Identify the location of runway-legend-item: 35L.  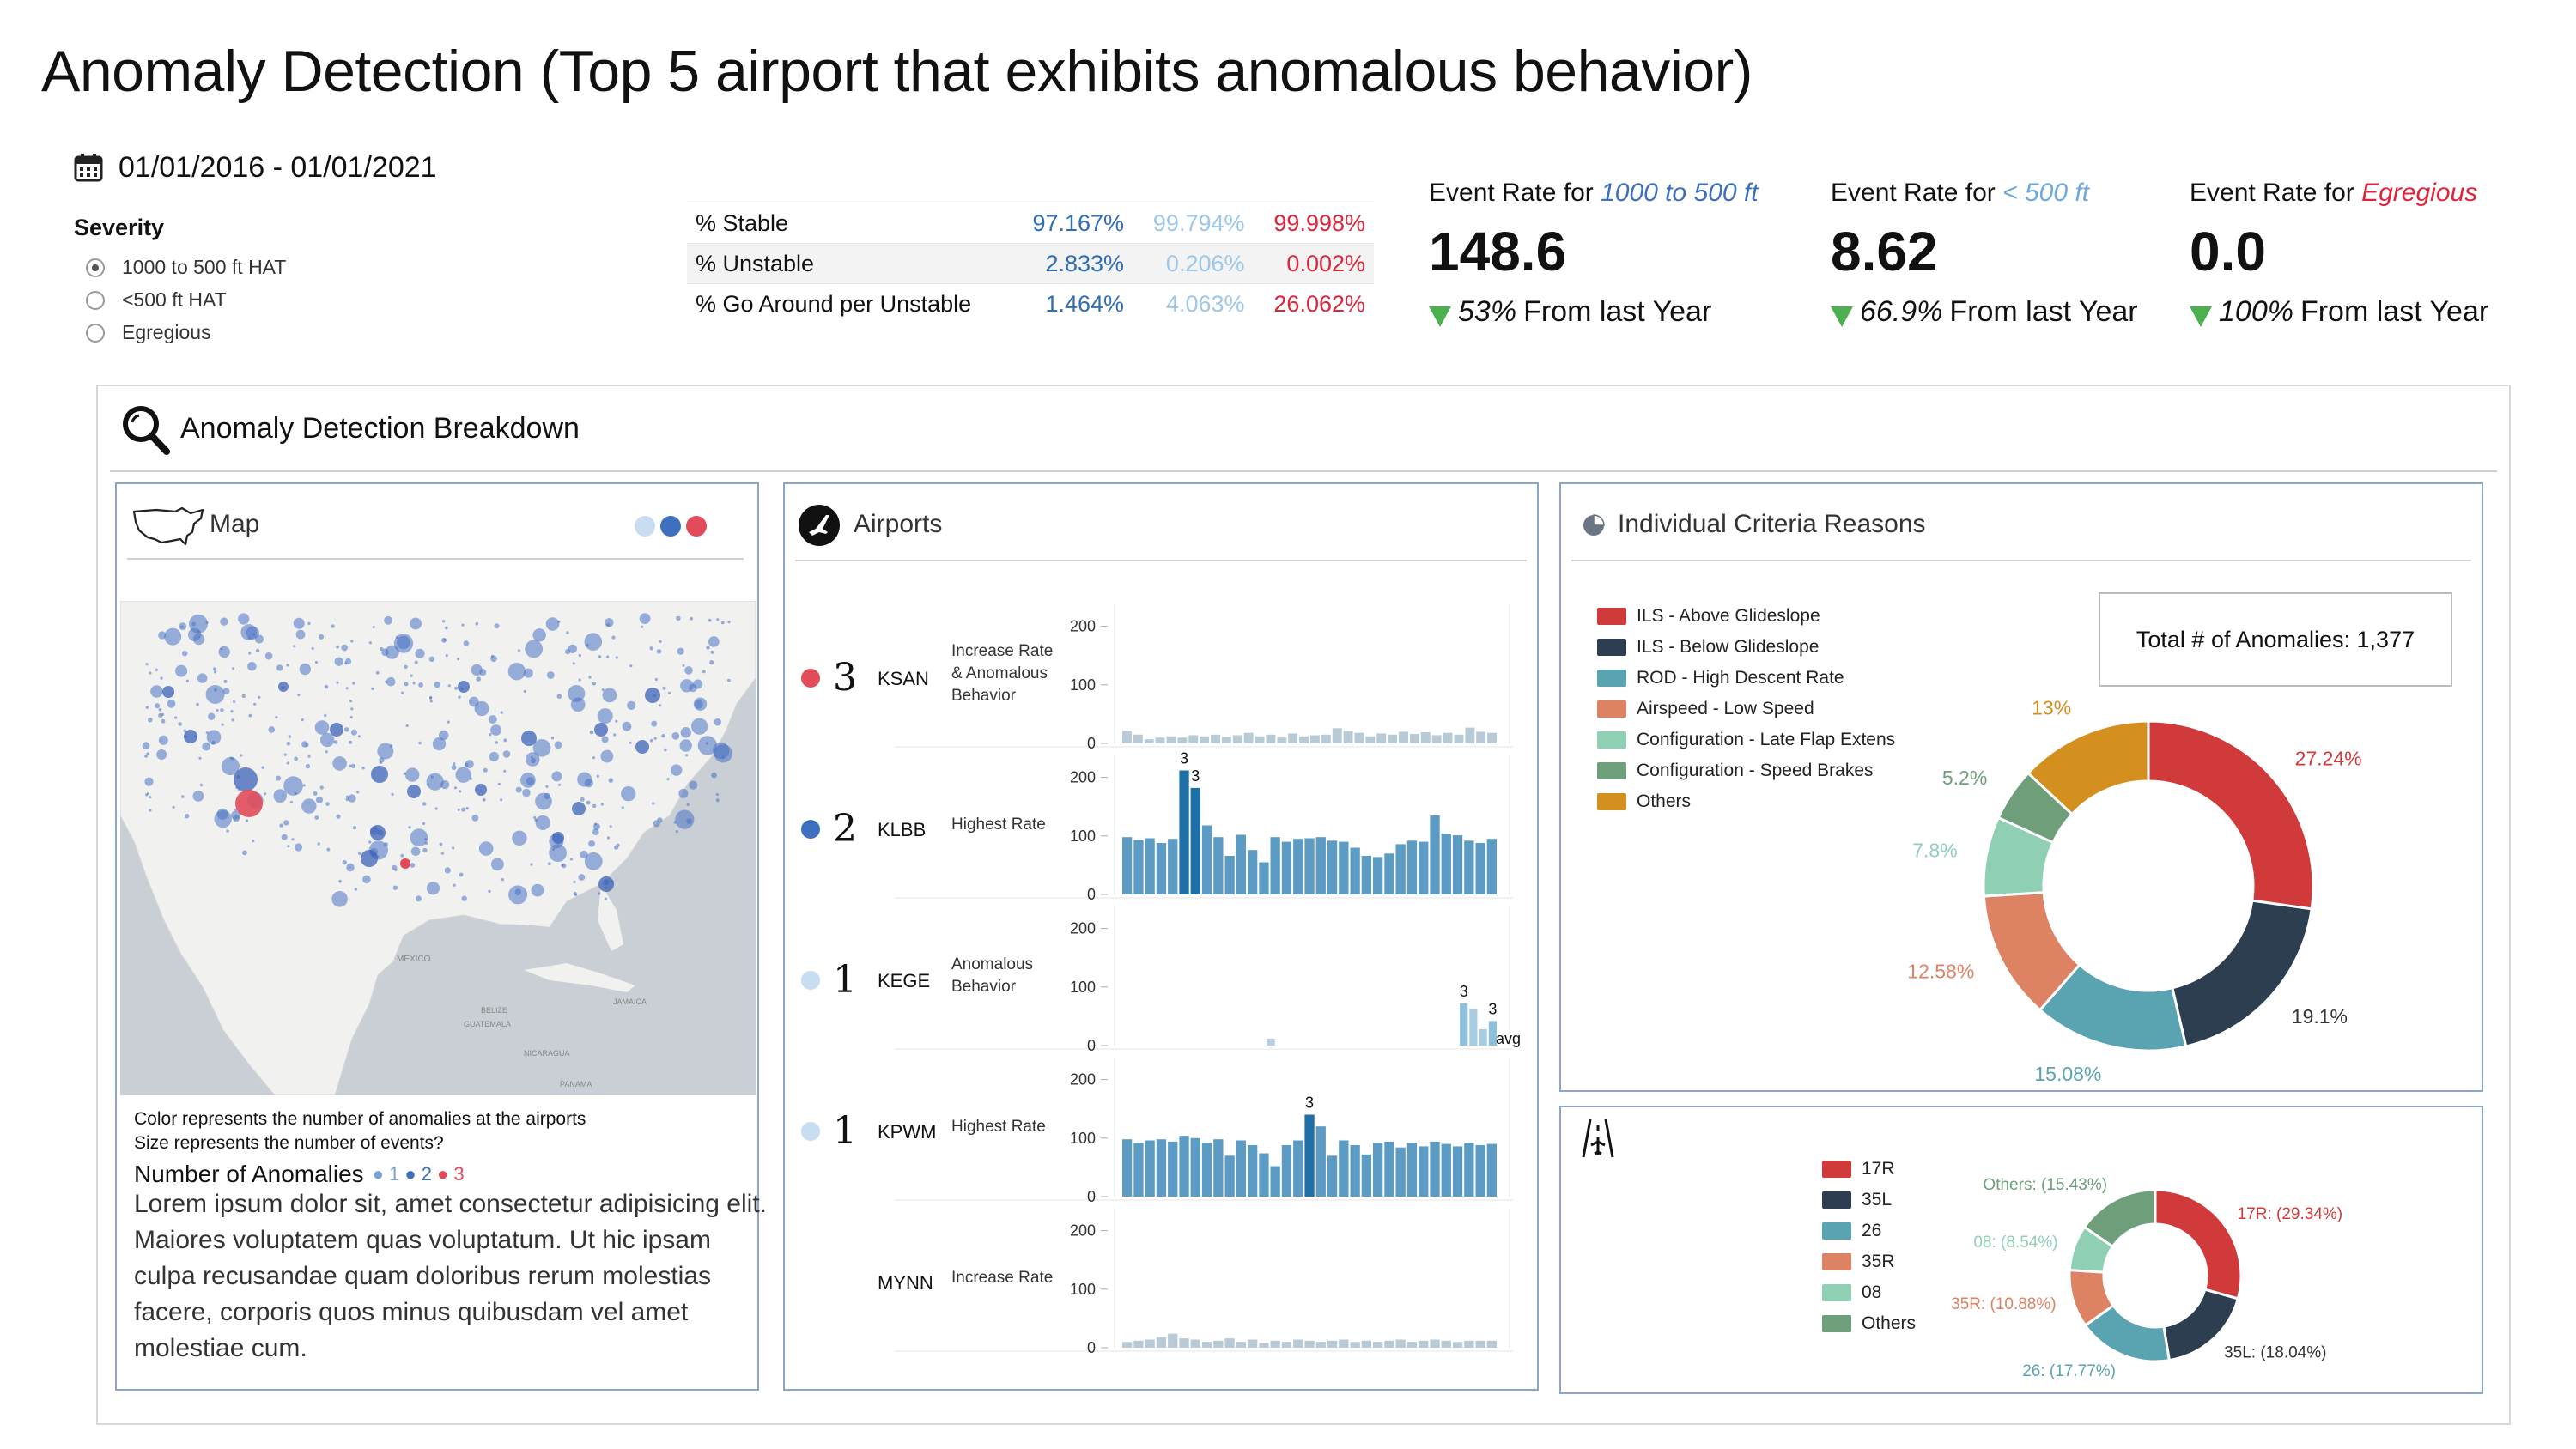
(1857, 1200).